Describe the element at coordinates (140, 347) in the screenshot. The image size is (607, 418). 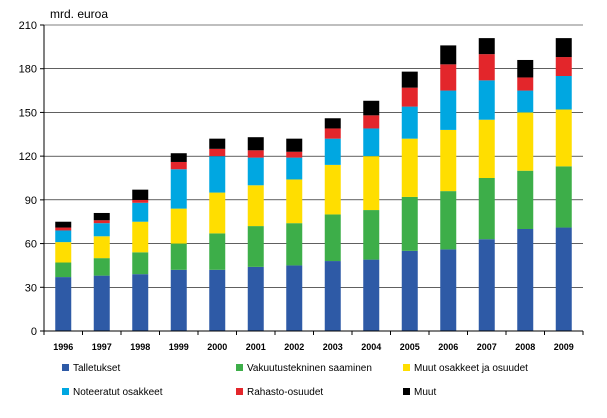
I see `x-tick-label: 1998` at that location.